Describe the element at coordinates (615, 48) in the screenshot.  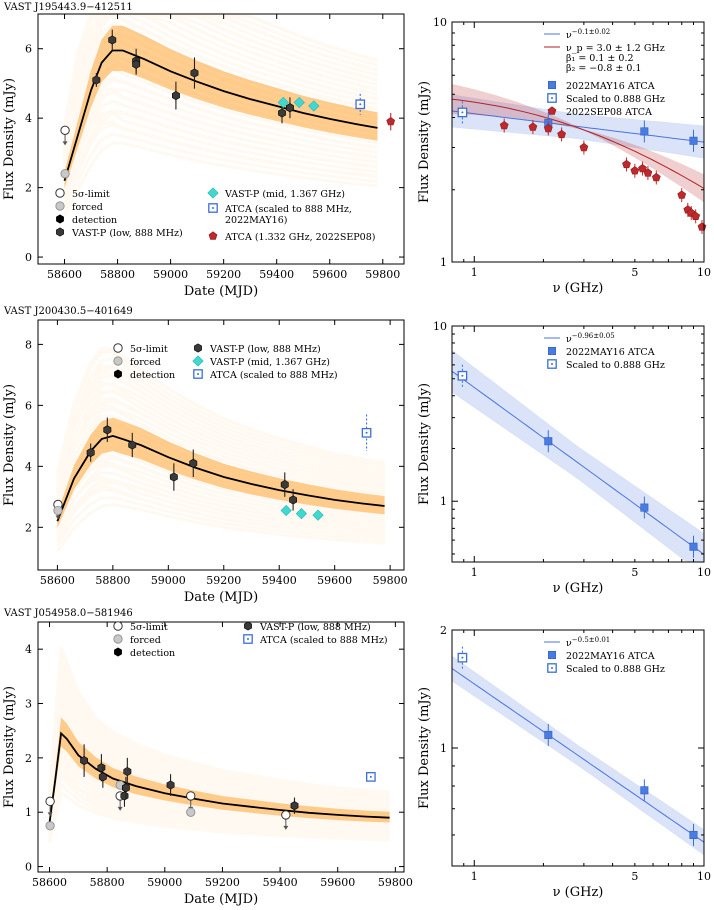
I see `legend-label: ν_p = 3.0 ± 1.2 GHz` at that location.